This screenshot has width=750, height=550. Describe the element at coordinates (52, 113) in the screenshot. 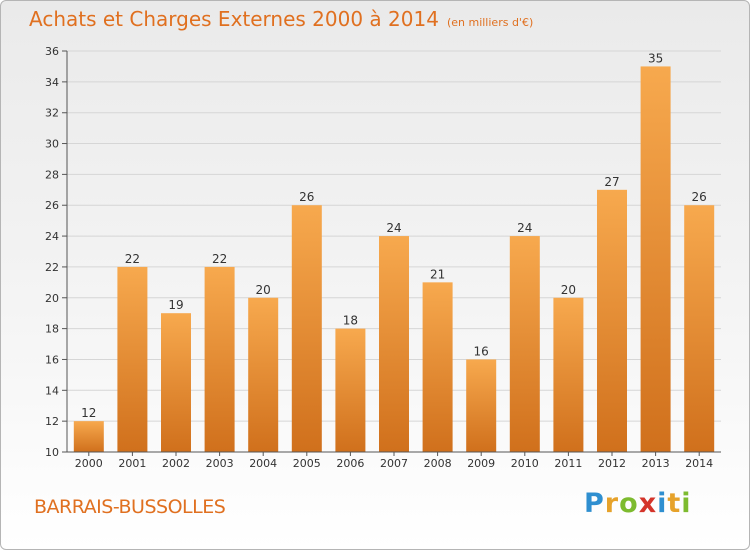

I see `y-tick-label: 32` at that location.